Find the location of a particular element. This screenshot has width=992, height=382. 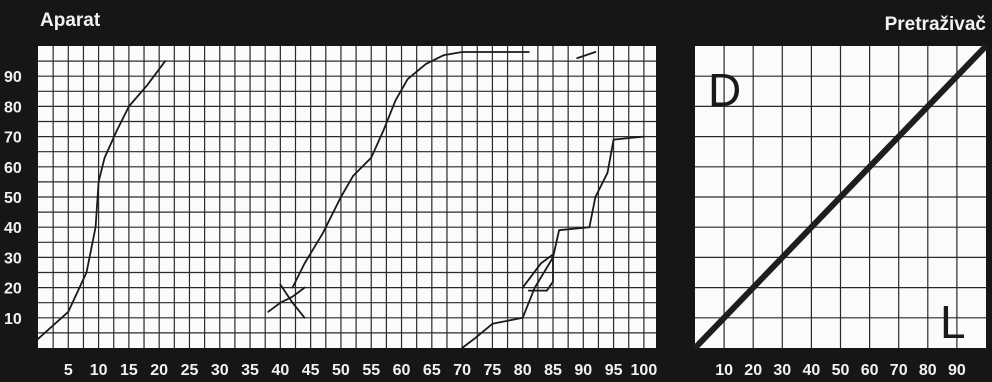

pretrazivac-x-tick-label: 90 is located at coordinates (957, 370).